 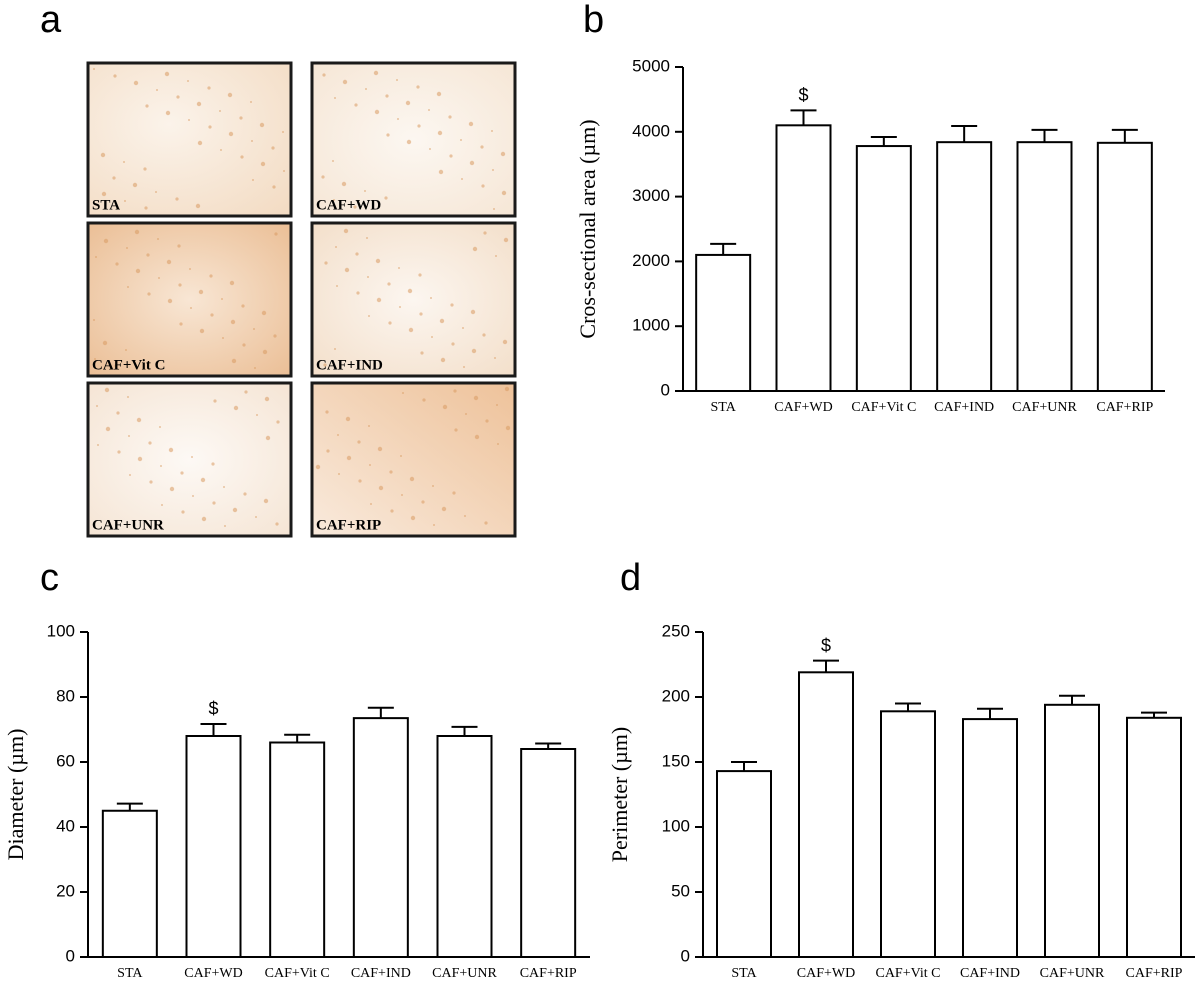 What do you see at coordinates (49, 578) in the screenshot?
I see `panel-label: c` at bounding box center [49, 578].